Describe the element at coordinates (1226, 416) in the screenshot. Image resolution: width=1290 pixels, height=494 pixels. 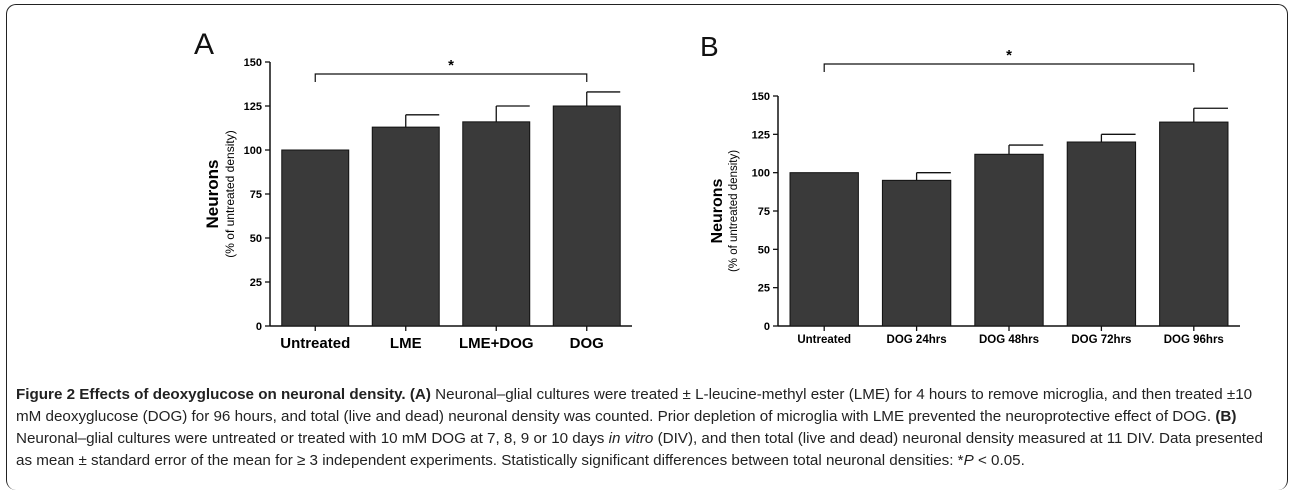
I see `caption-b-label: (B)` at that location.